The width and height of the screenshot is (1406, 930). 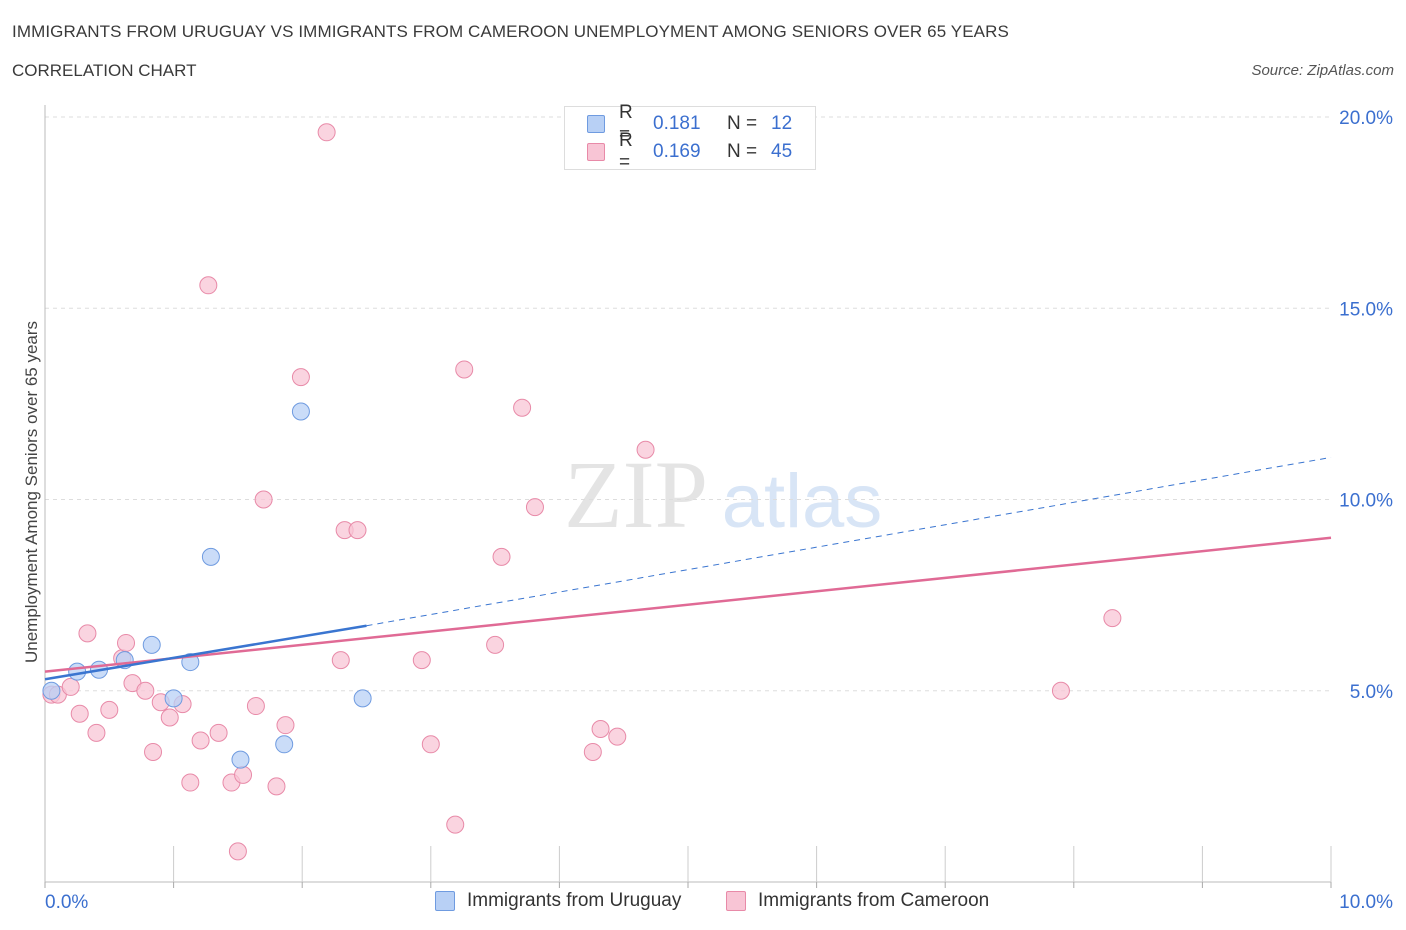 What do you see at coordinates (677, 151) in the screenshot?
I see `r-value: 0.169` at bounding box center [677, 151].